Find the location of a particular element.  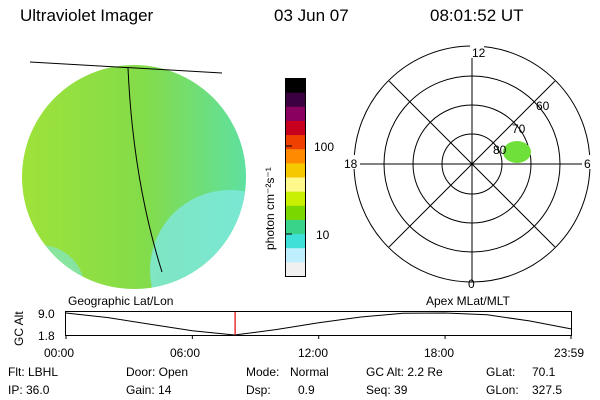

x-tick-2359: 23:59 is located at coordinates (569, 353).